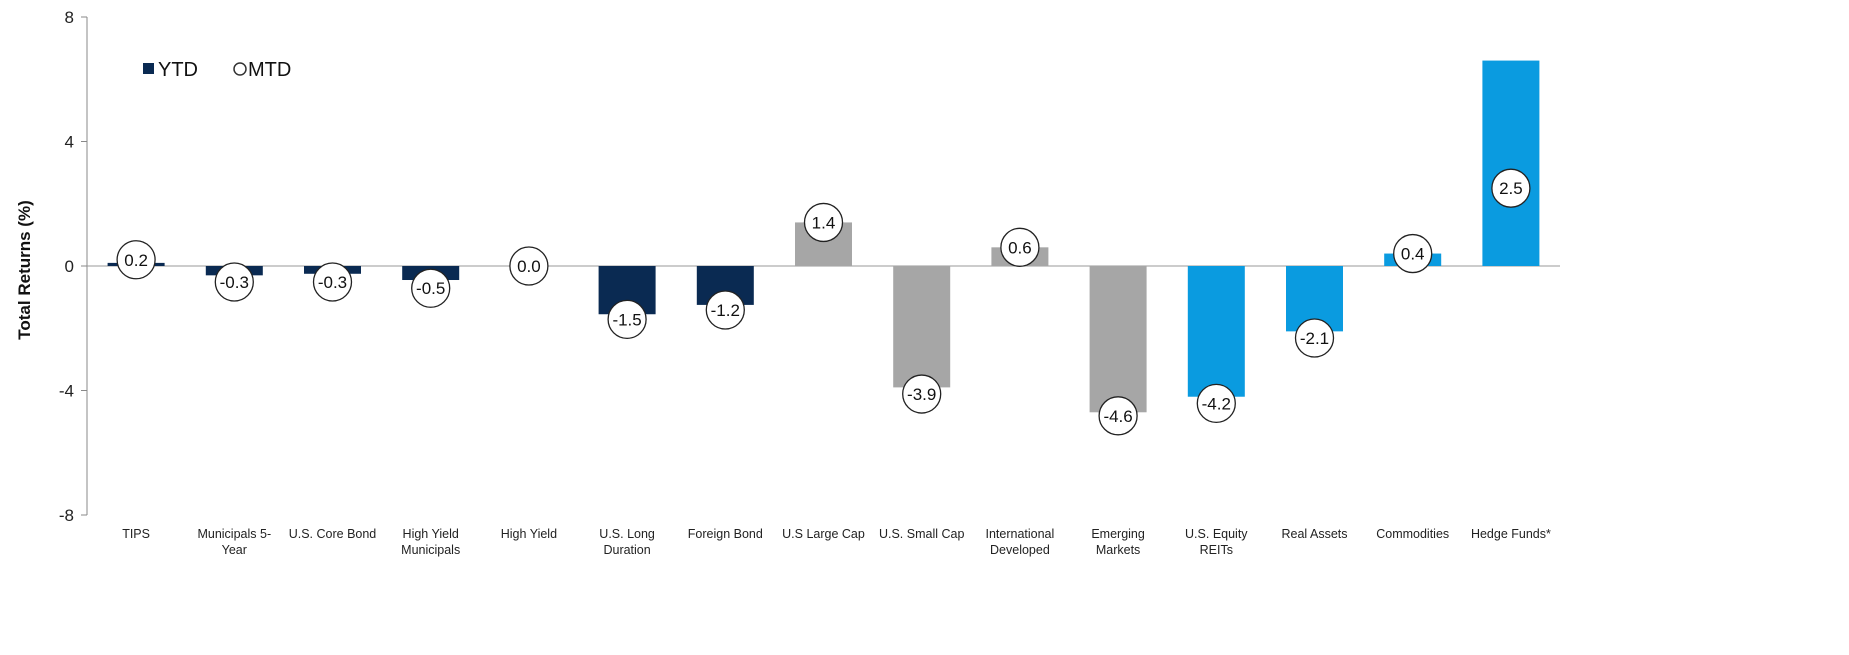 The width and height of the screenshot is (1849, 655). I want to click on category-label: U.S. Core Bond, so click(333, 534).